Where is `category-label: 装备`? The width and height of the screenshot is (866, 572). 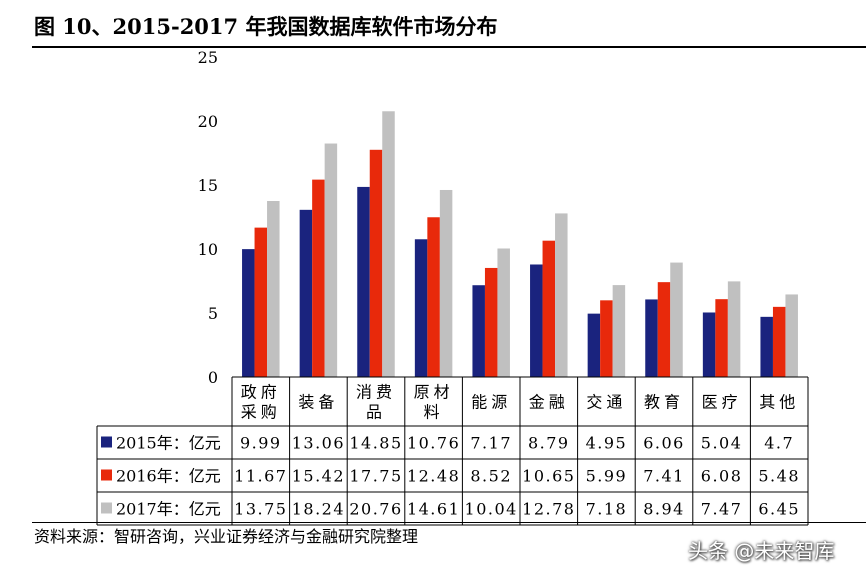 category-label: 装备 is located at coordinates (318, 402).